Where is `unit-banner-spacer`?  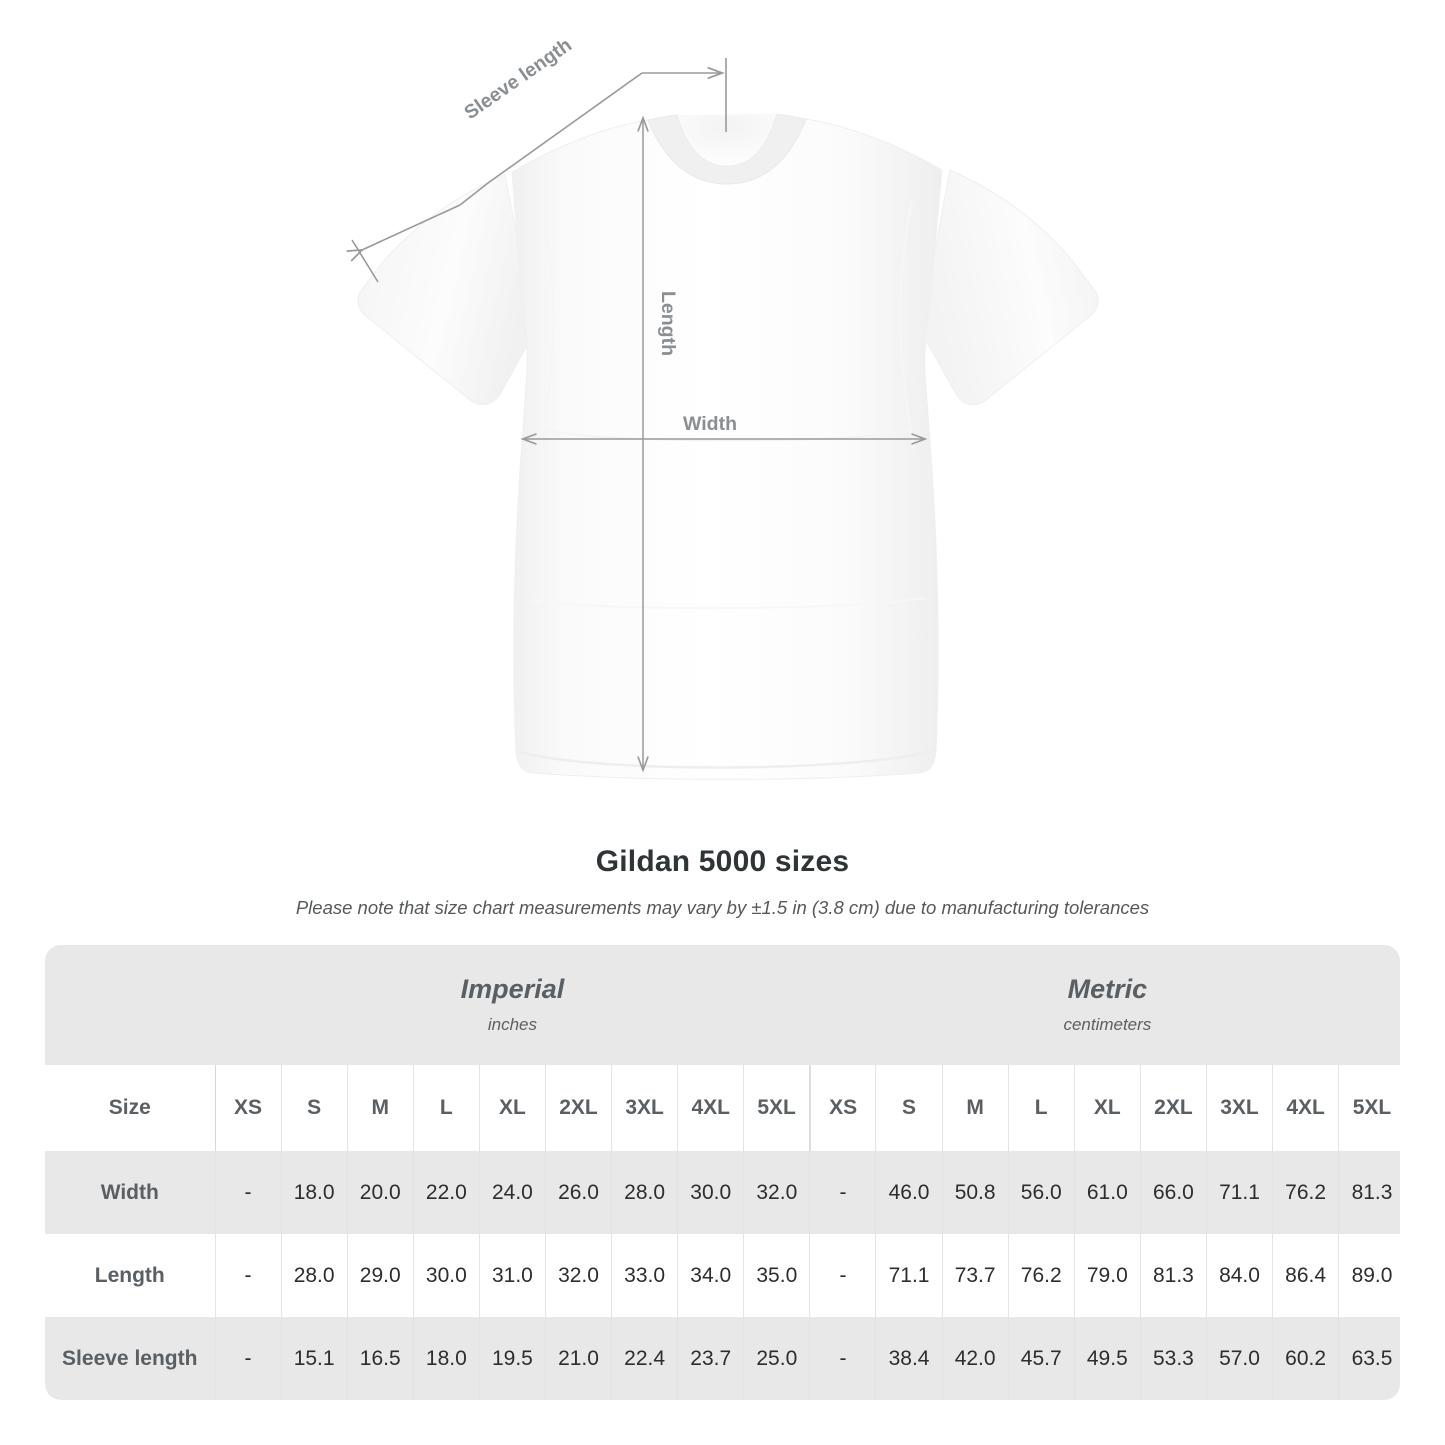
unit-banner-spacer is located at coordinates (130, 1005).